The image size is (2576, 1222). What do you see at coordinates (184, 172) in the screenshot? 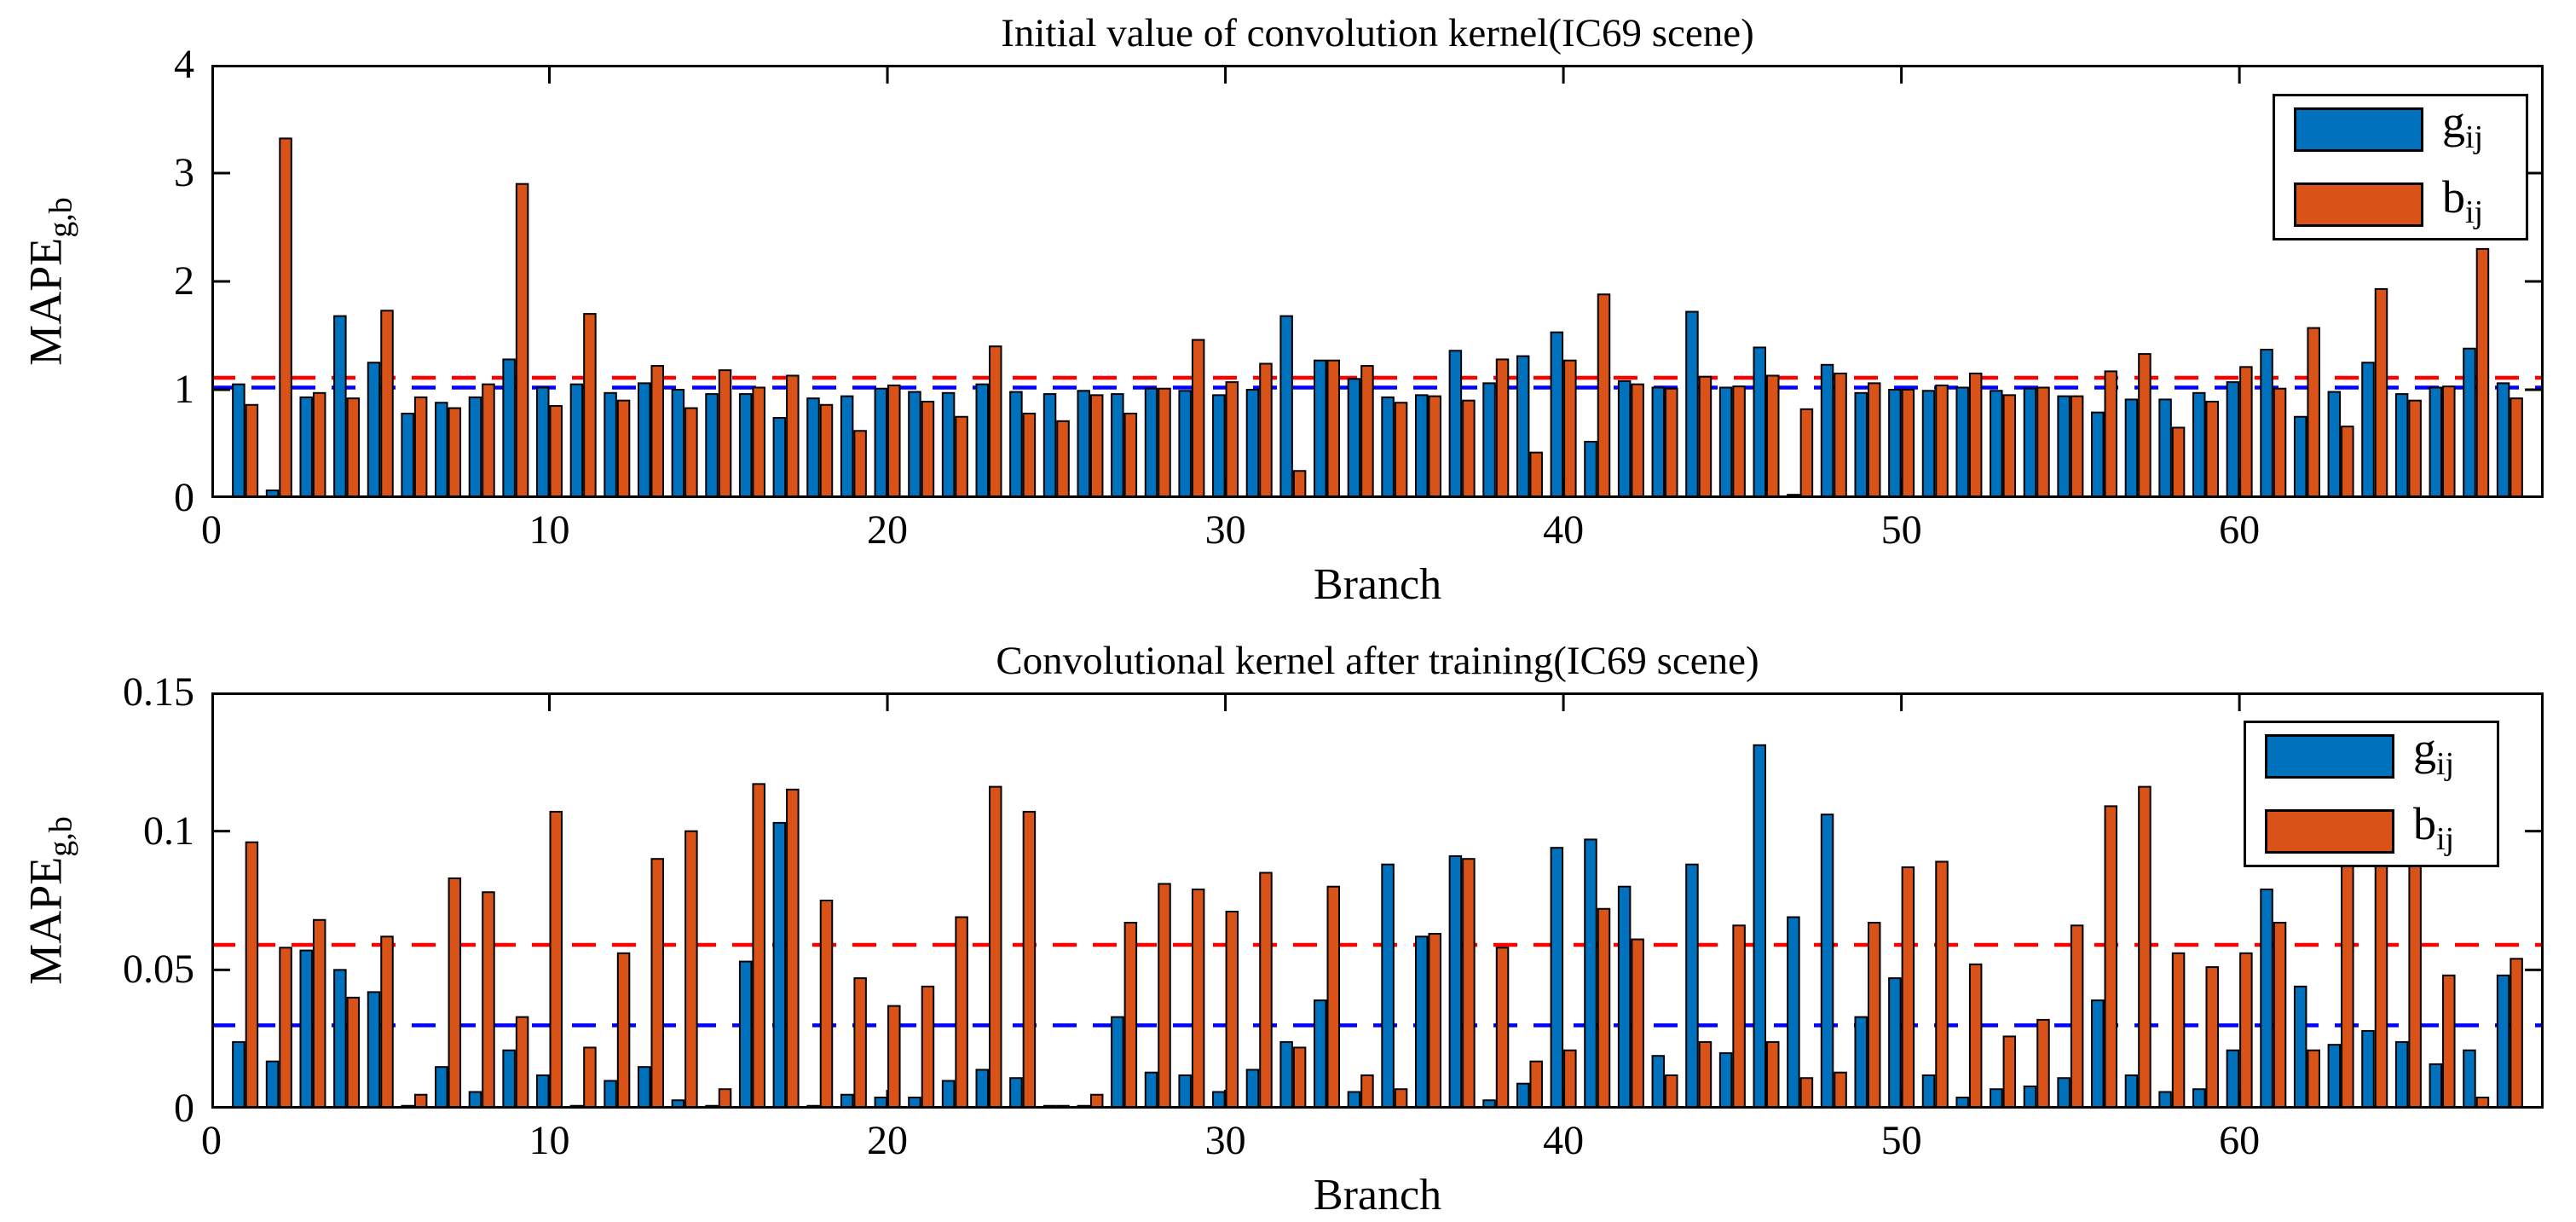
I see `y-tick-label: 3` at bounding box center [184, 172].